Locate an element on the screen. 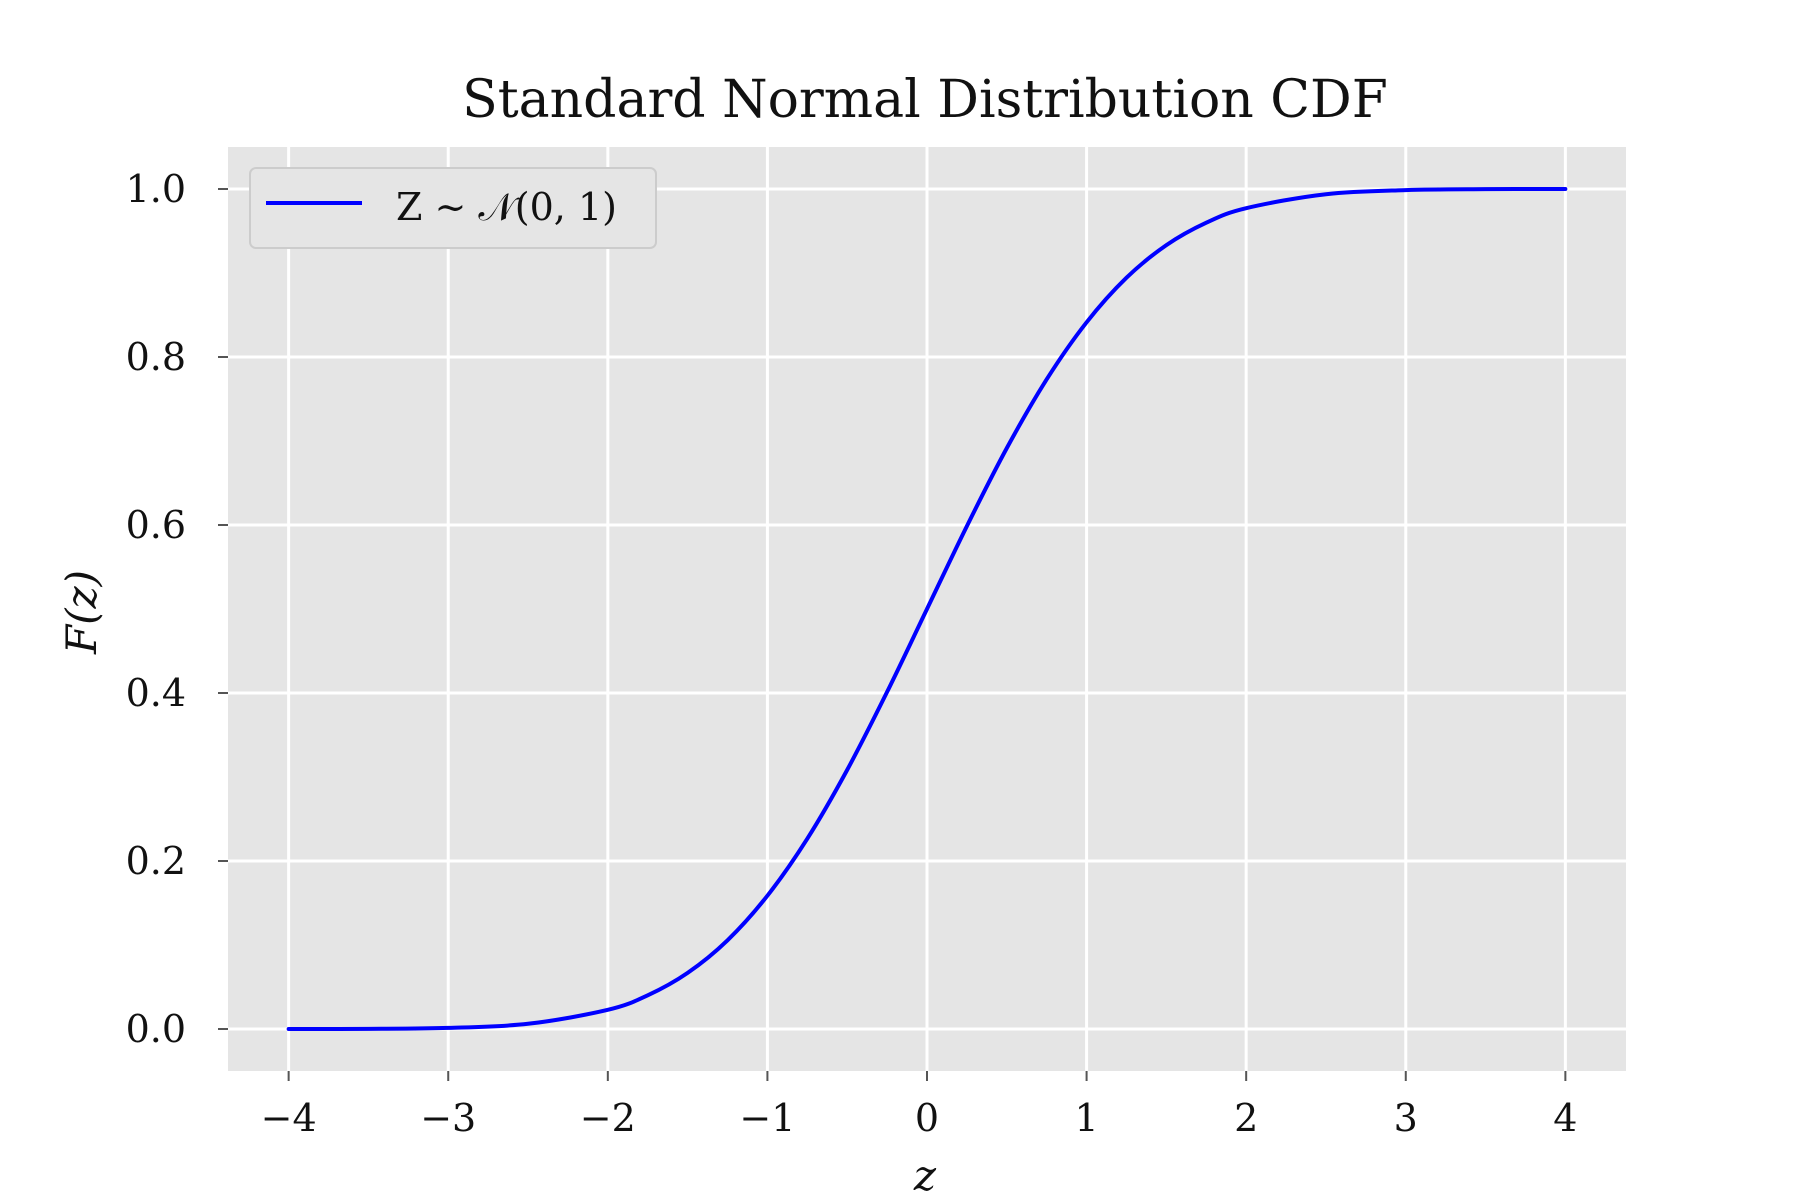 This screenshot has height=1200, width=1800. x-tick-label: 4 is located at coordinates (1565, 1118).